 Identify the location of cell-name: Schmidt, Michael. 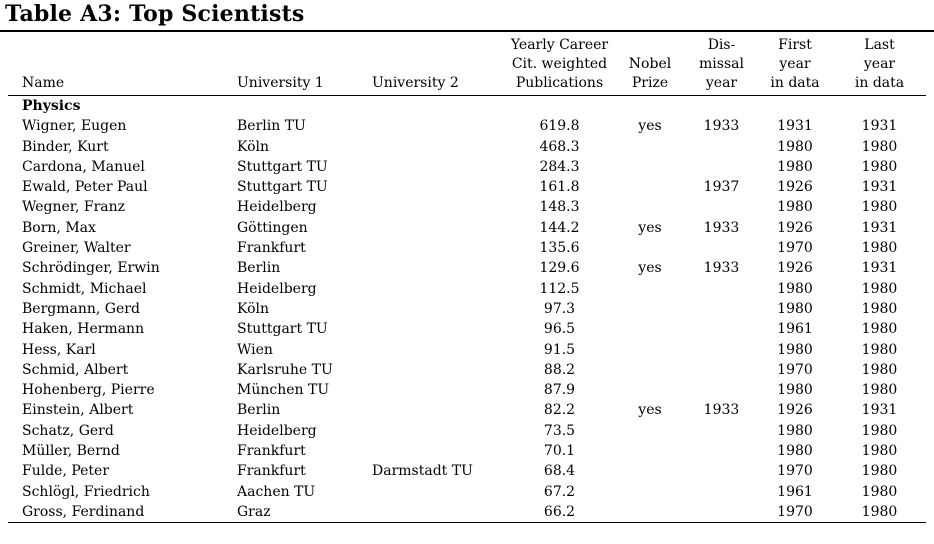
(84, 288).